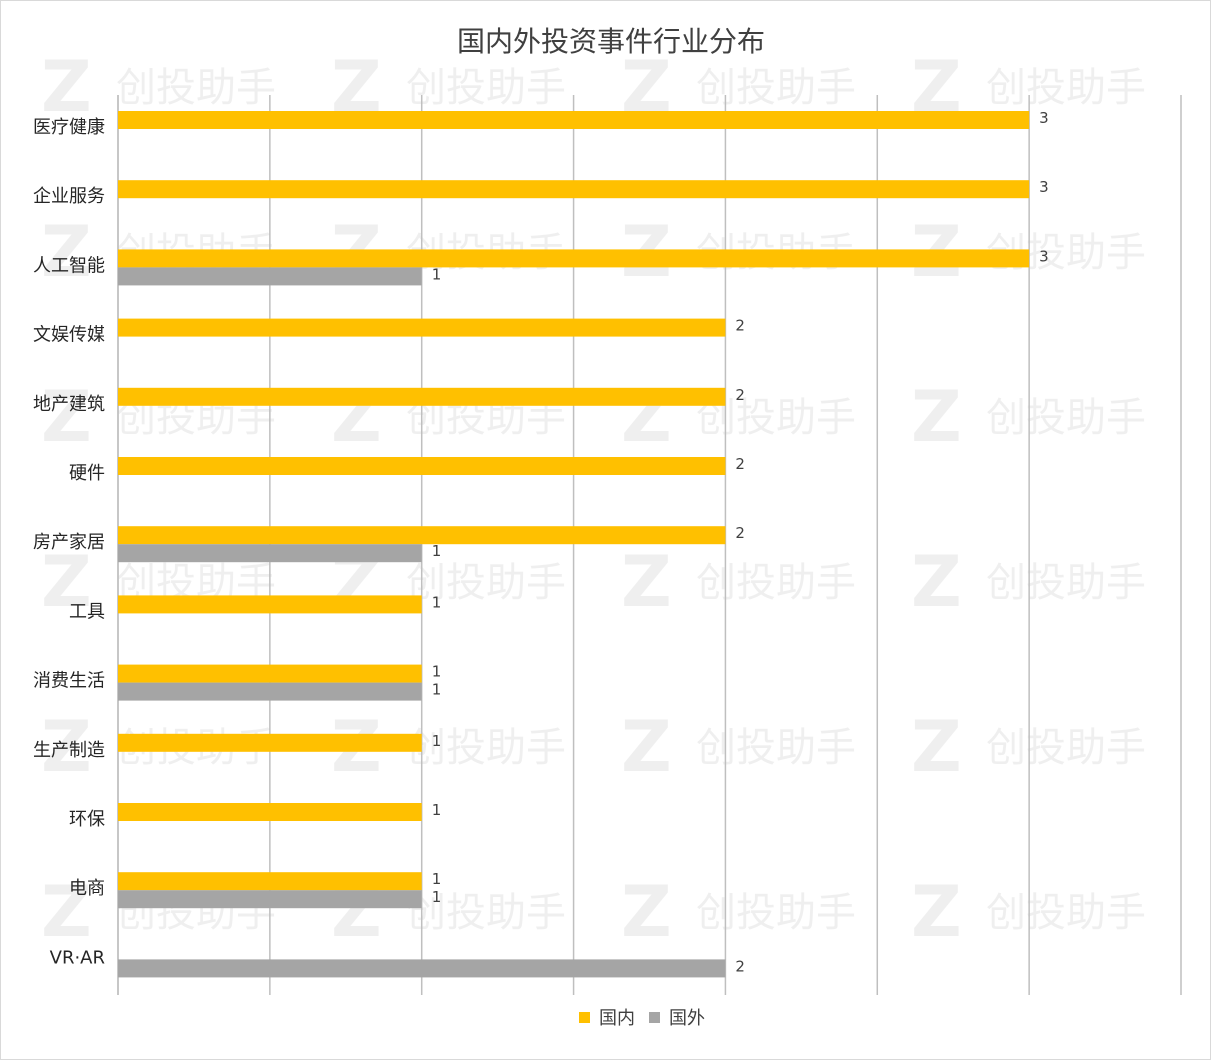 This screenshot has height=1060, width=1211. Describe the element at coordinates (87, 473) in the screenshot. I see `category-label: 硬件` at that location.